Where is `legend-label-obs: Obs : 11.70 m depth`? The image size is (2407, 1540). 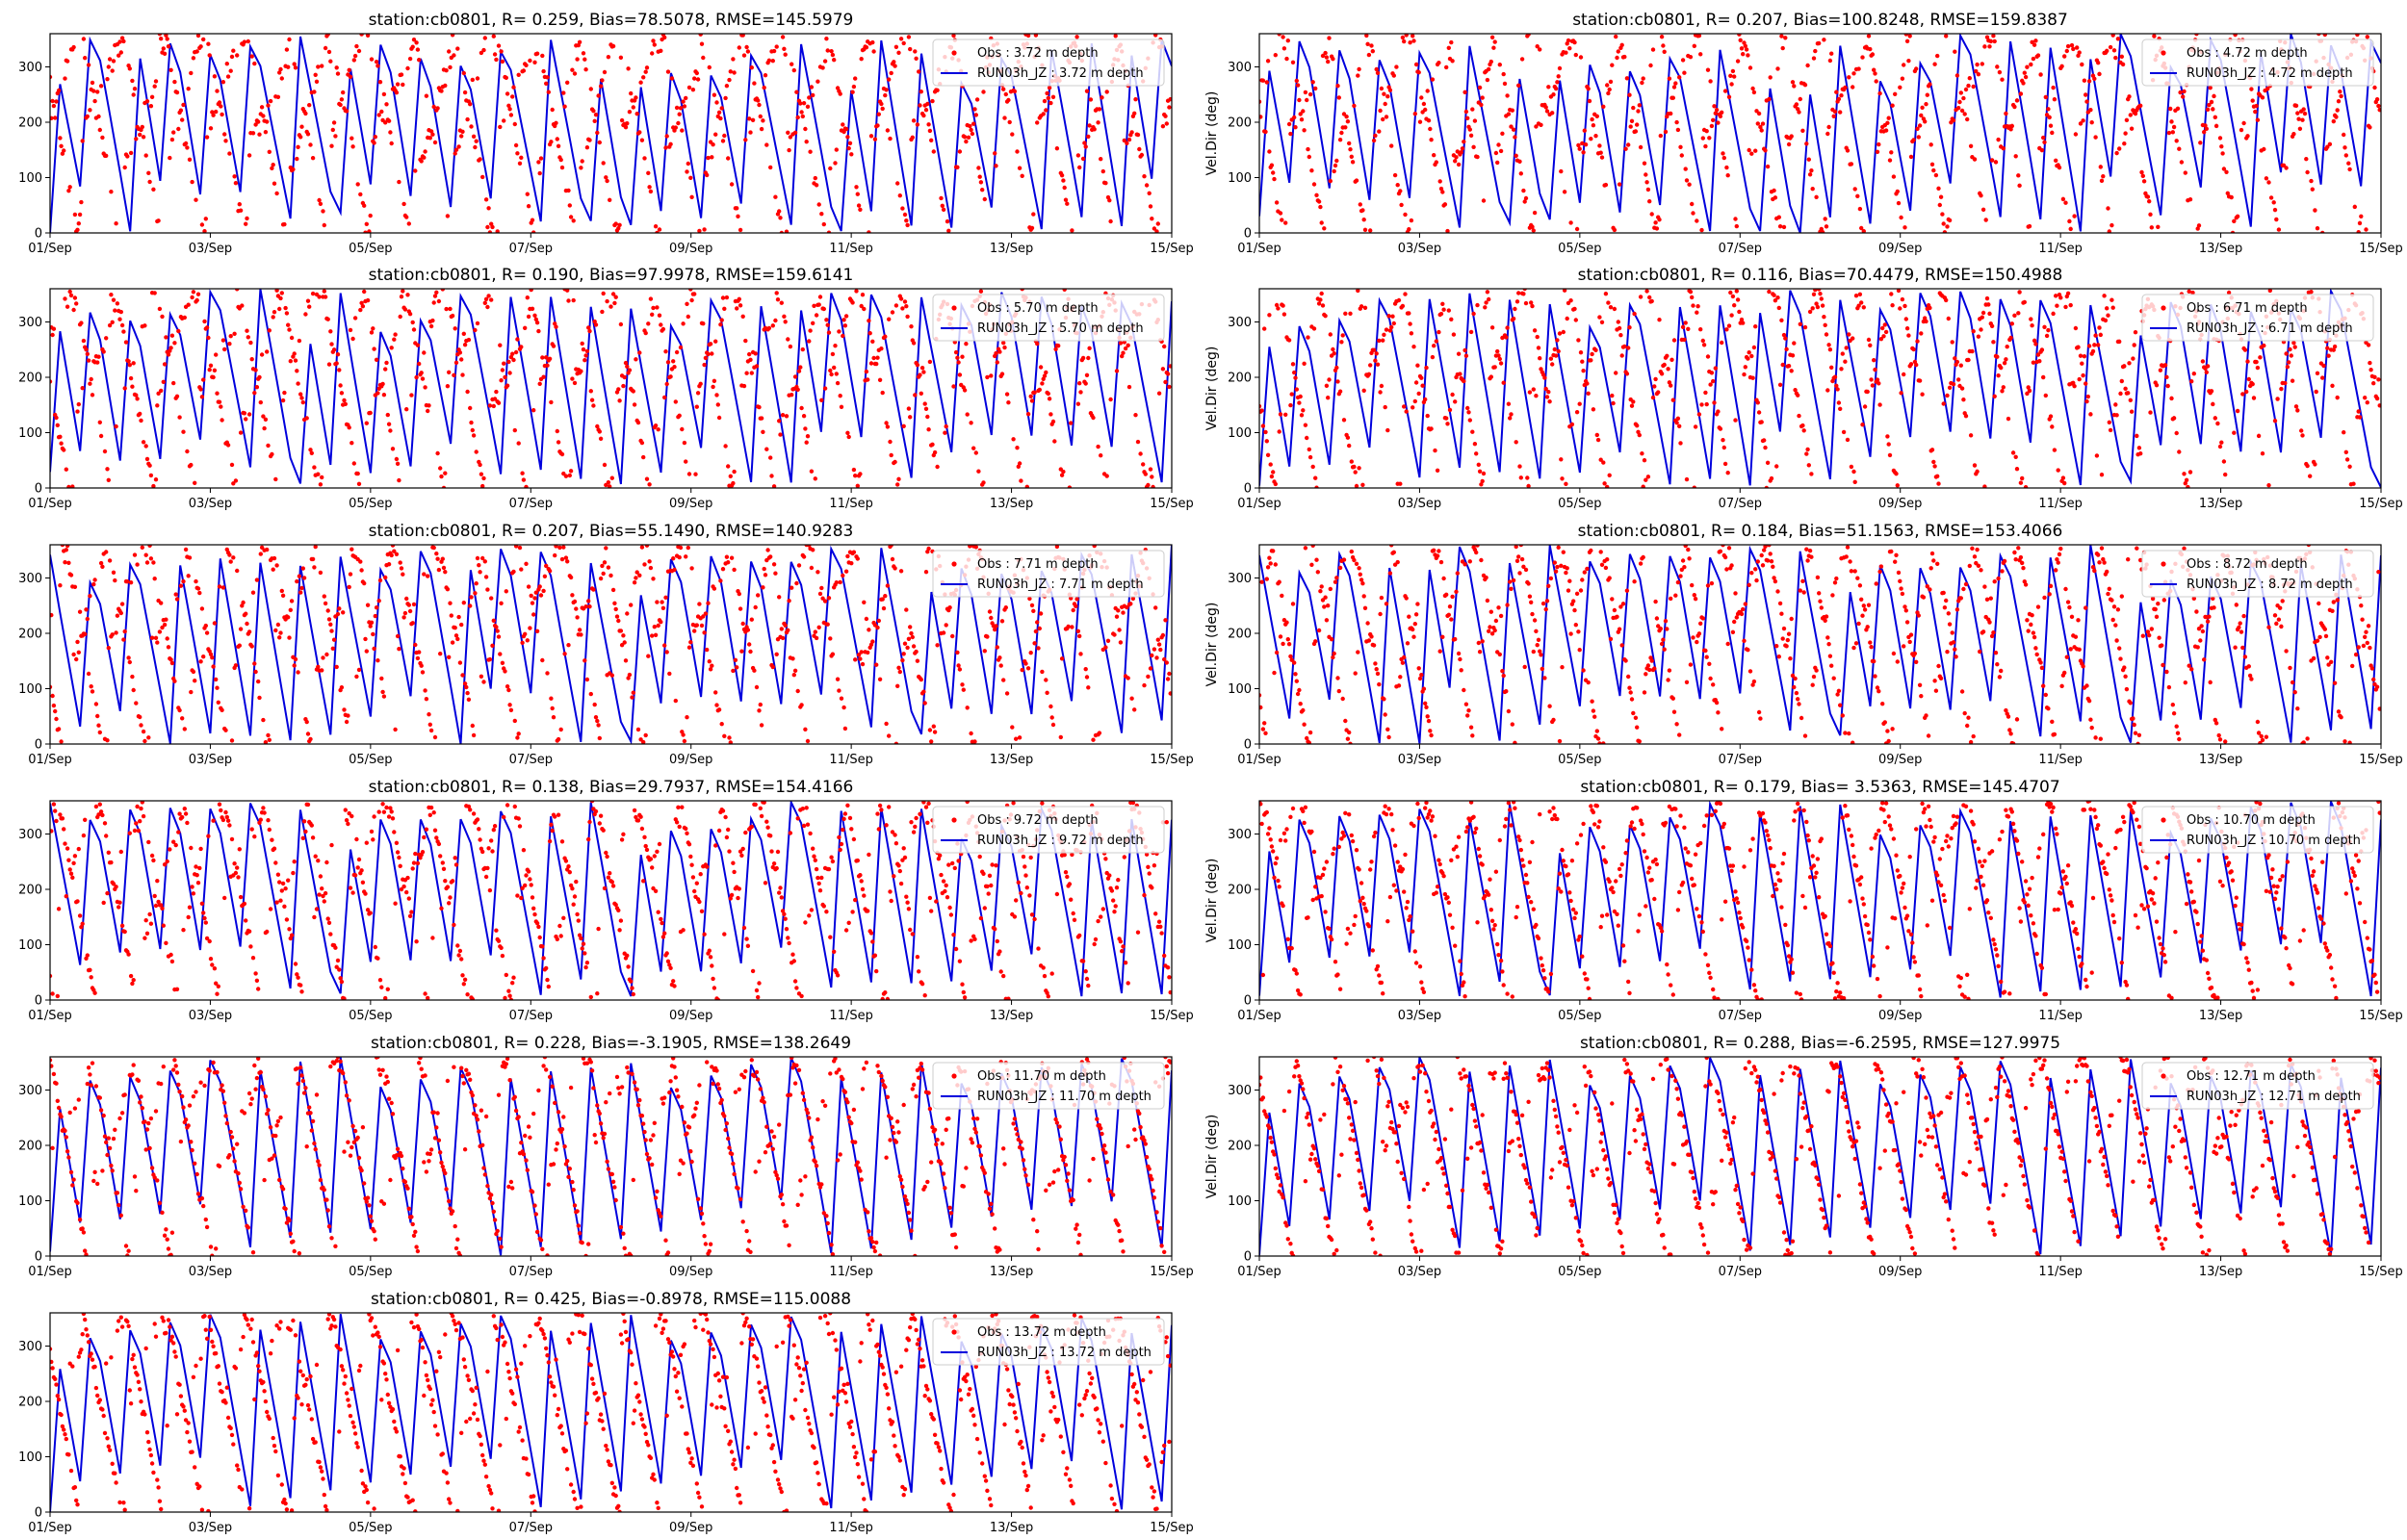
legend-label-obs: Obs : 11.70 m depth is located at coordinates (1041, 1076).